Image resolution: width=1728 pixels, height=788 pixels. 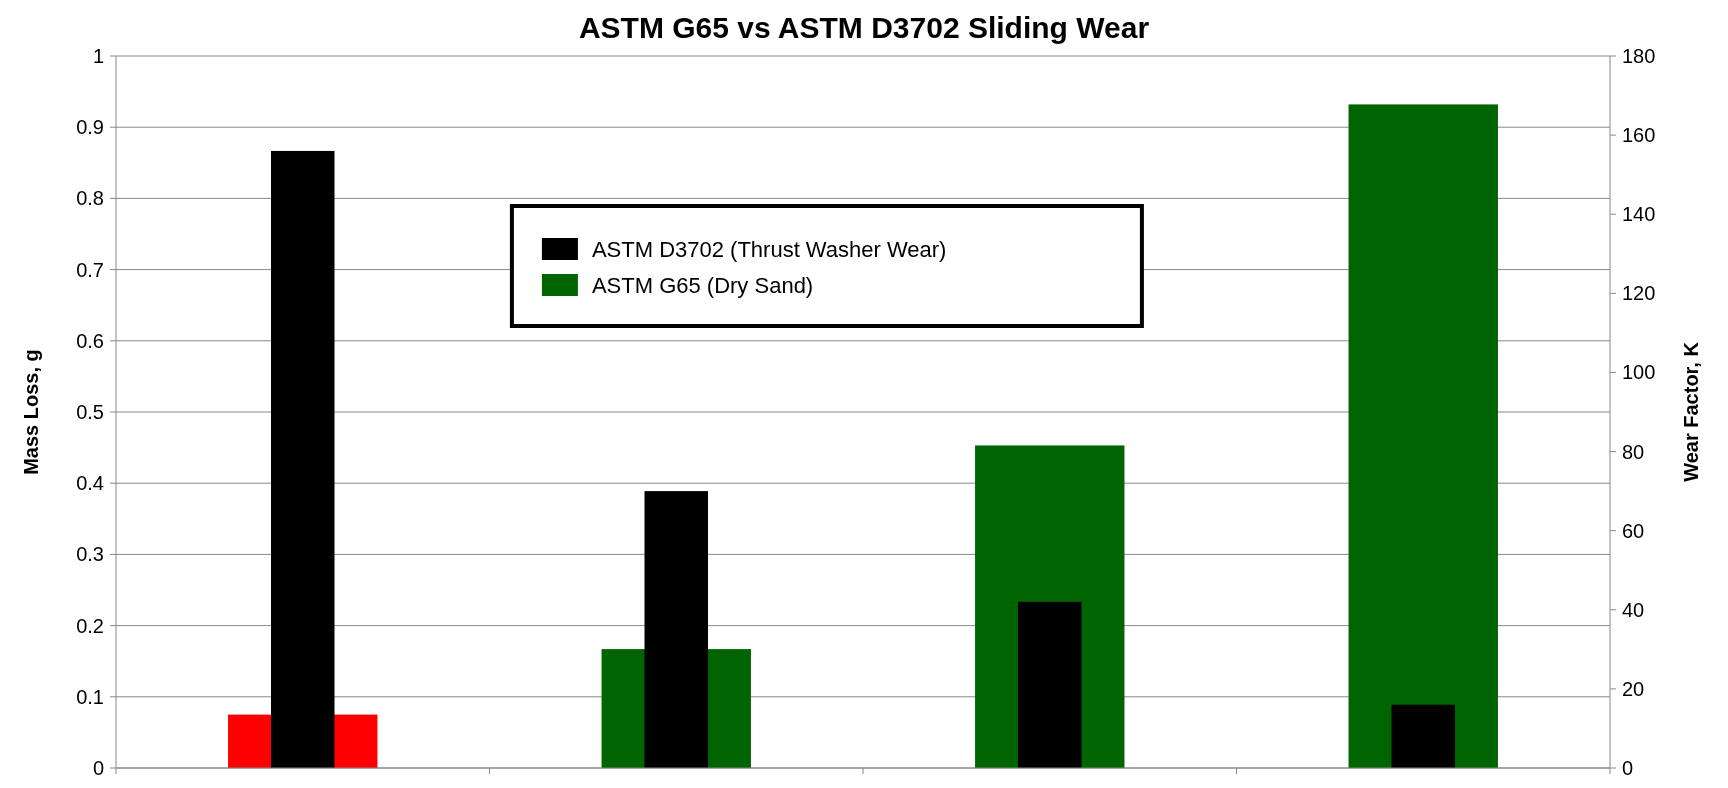 What do you see at coordinates (1633, 530) in the screenshot?
I see `y2-tick-label: 60` at bounding box center [1633, 530].